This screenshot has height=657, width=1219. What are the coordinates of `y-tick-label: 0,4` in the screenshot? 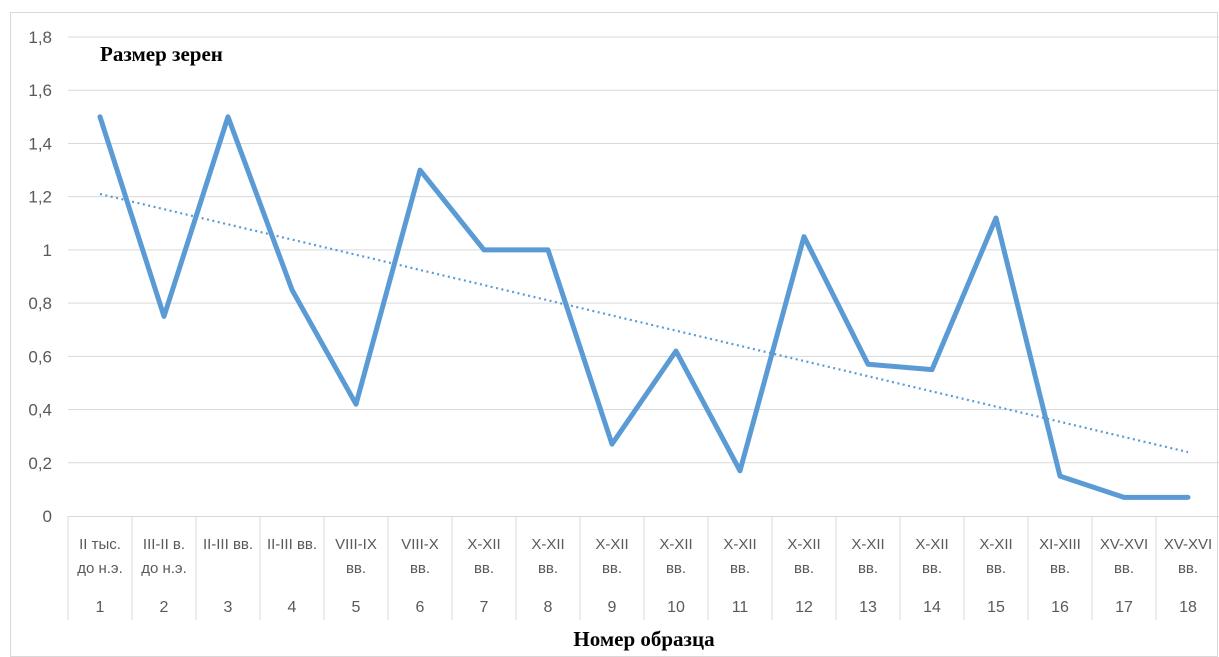 It's located at (40, 410).